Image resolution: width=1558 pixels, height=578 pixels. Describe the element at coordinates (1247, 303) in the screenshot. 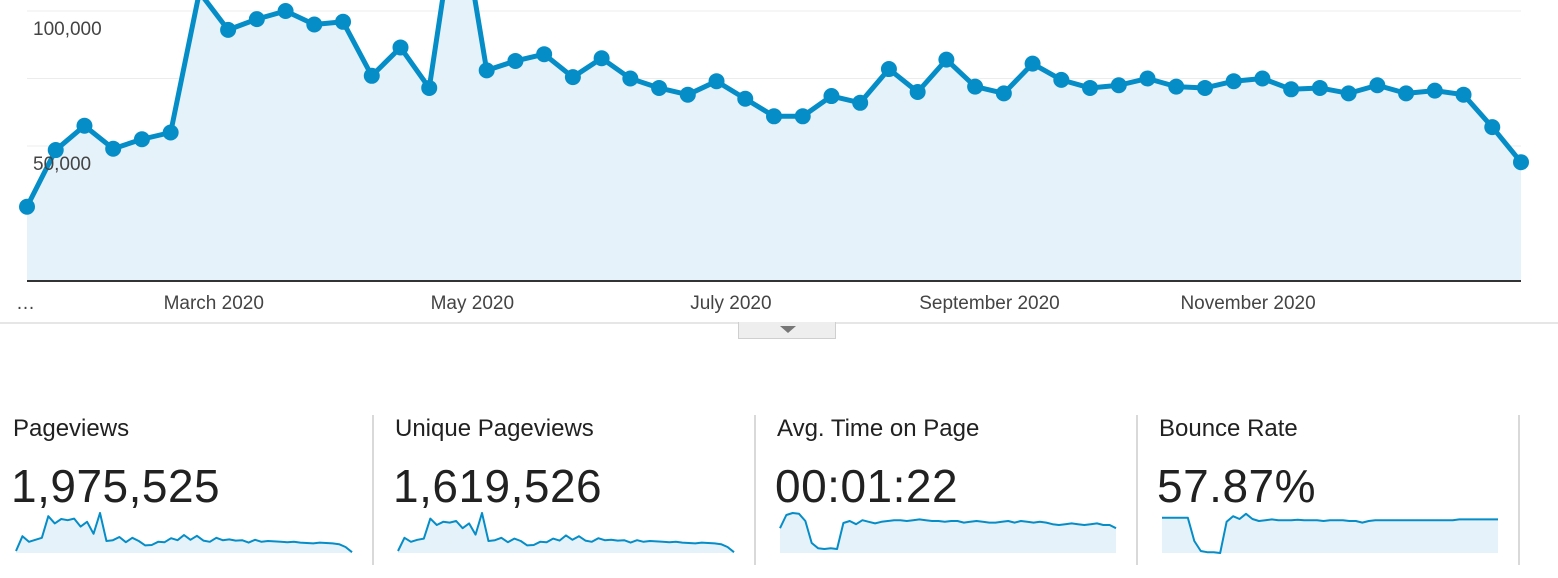

I see `x-tick-label: November 2020` at that location.